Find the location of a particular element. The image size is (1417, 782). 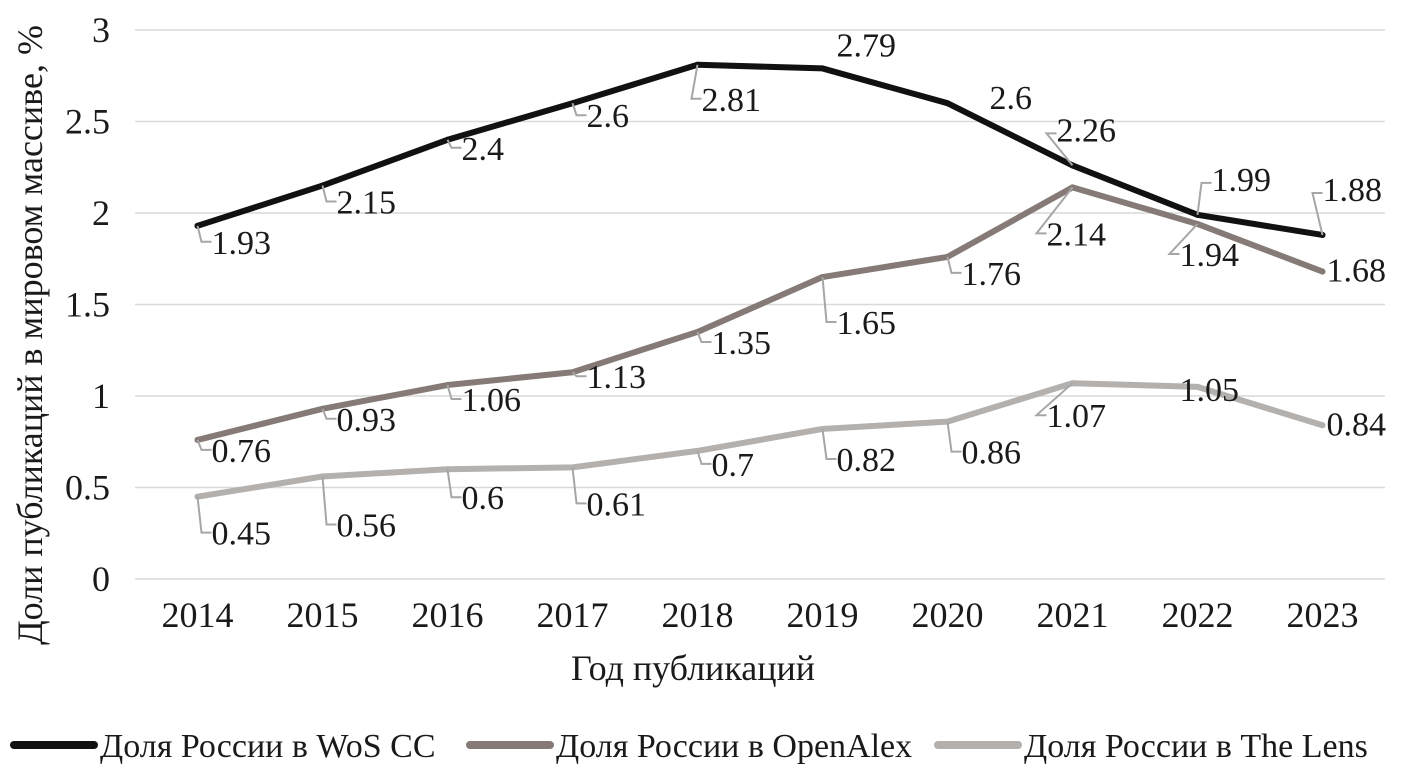

y-tick-label-6: 3 is located at coordinates (101, 30).